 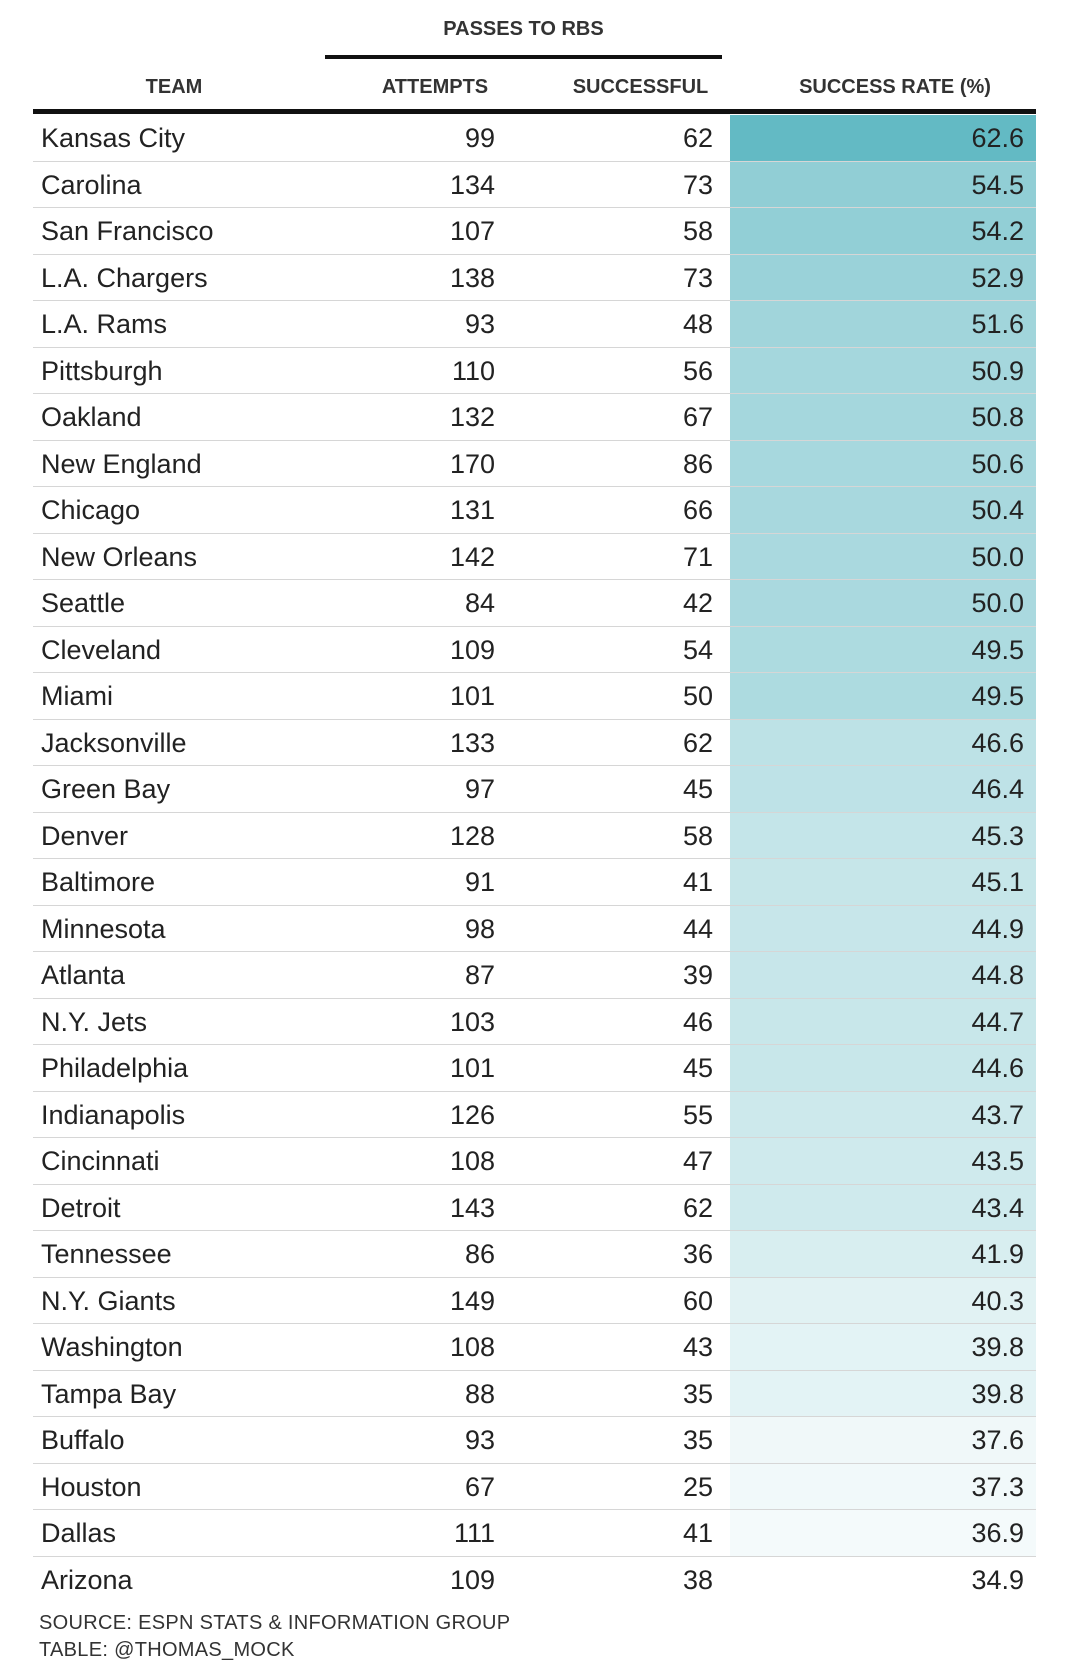 What do you see at coordinates (472, 1021) in the screenshot?
I see `attempts-cell: 103` at bounding box center [472, 1021].